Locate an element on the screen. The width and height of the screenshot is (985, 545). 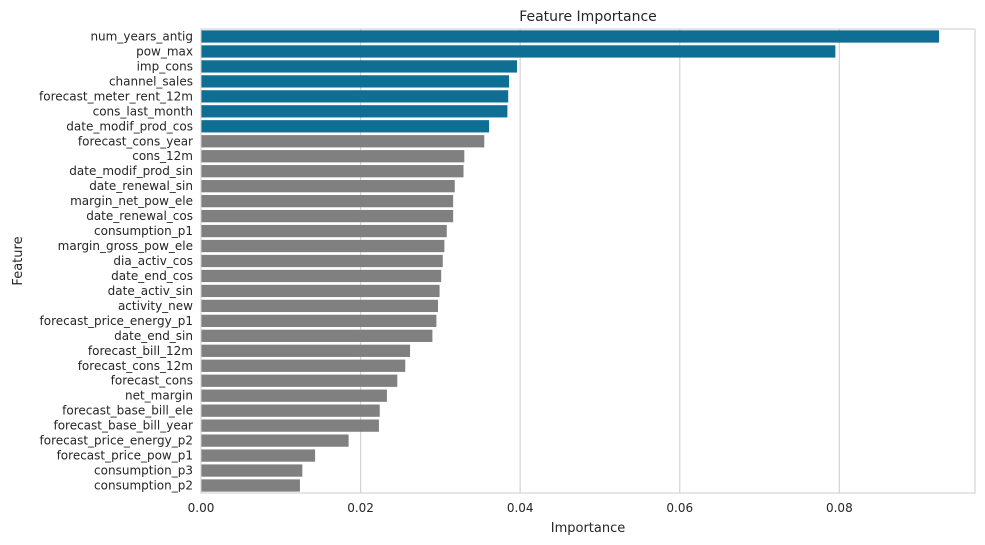
y-tick-label: forecast_price_pow_p1 is located at coordinates (125, 456).